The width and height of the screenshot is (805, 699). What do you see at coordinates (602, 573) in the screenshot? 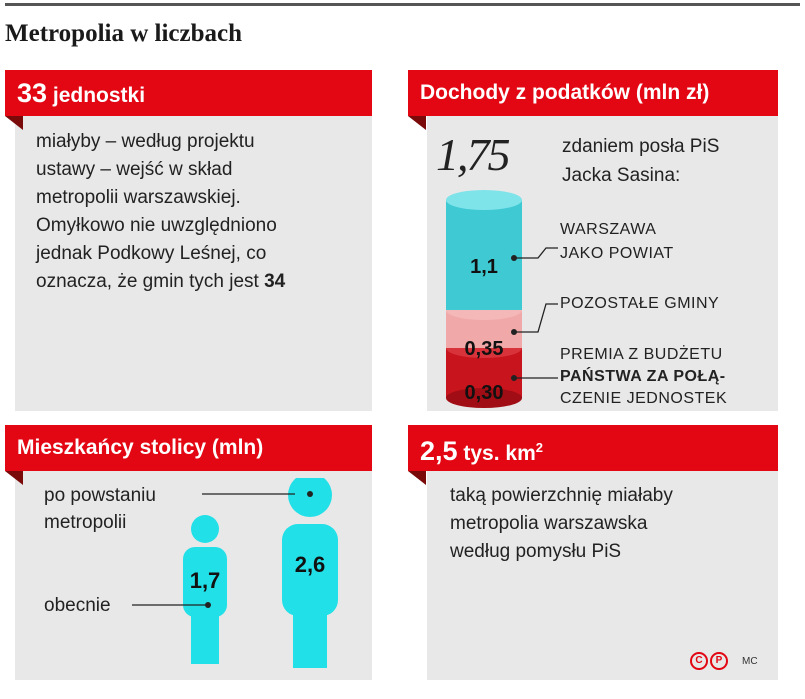
I see `panel-area` at bounding box center [602, 573].